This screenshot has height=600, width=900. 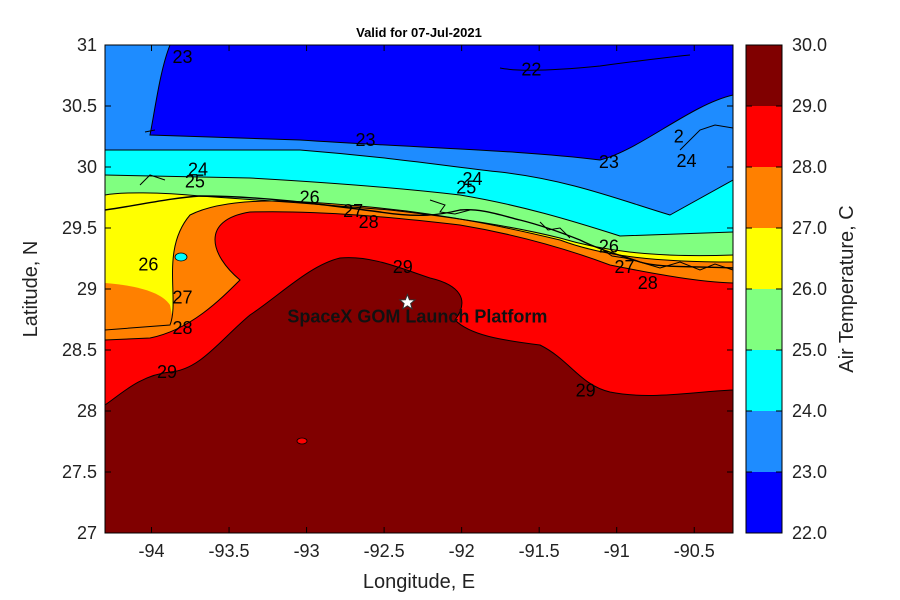 I want to click on y-tick-label: 27, so click(x=87, y=533).